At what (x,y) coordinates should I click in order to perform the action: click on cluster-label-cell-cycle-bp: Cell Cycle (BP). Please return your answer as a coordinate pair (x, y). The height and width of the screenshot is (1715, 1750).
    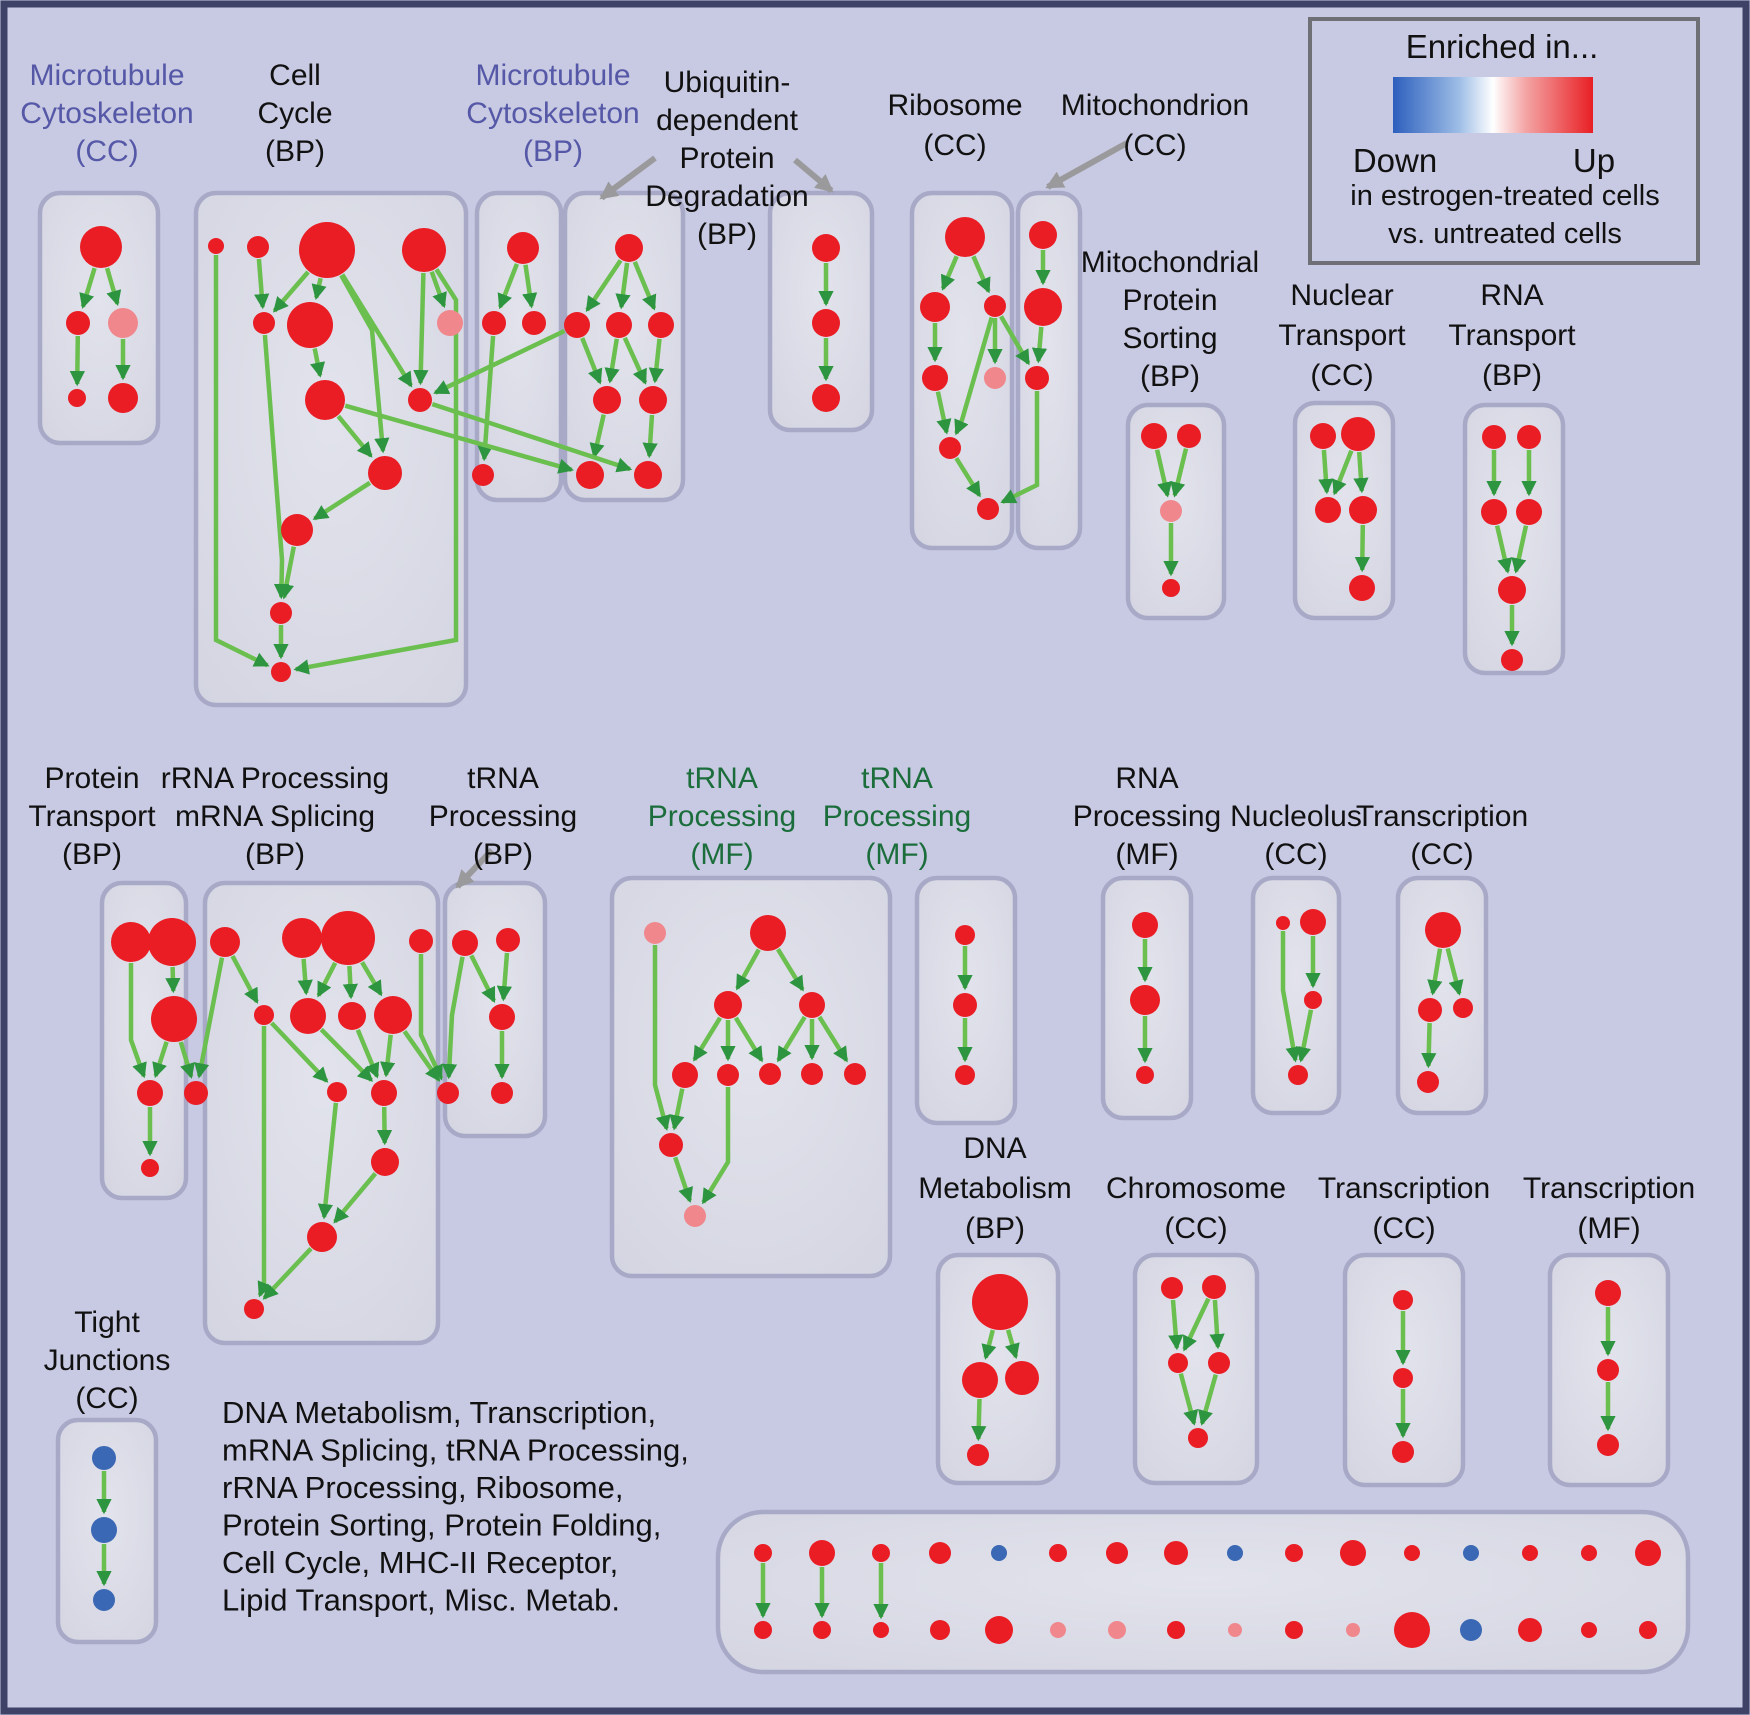
    Looking at the image, I should click on (294, 113).